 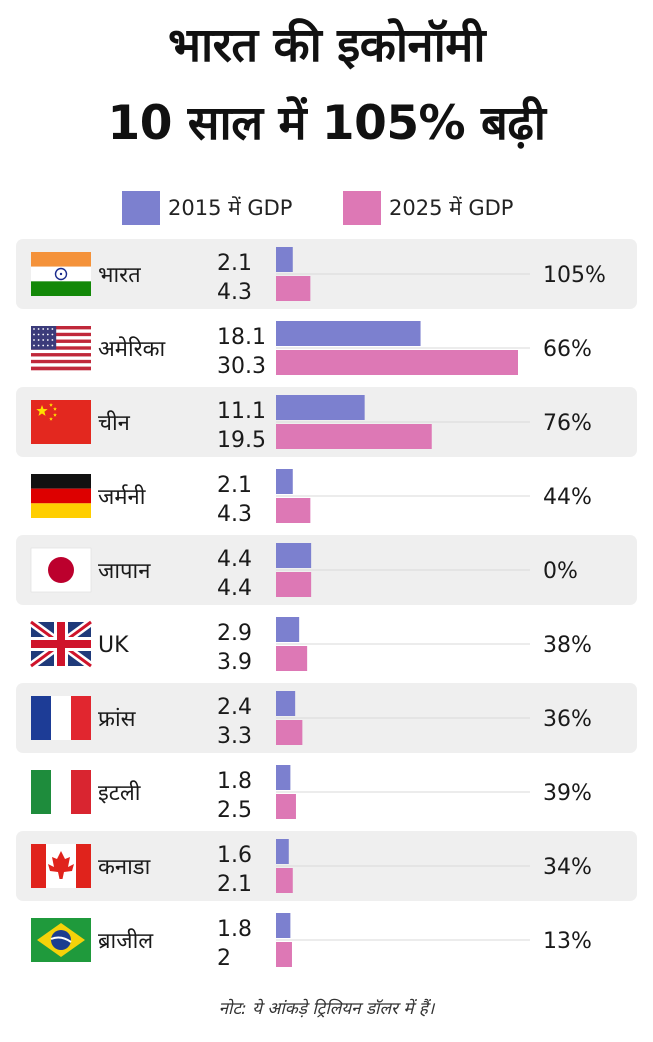 What do you see at coordinates (567, 497) in the screenshot?
I see `growth-label: 44%` at bounding box center [567, 497].